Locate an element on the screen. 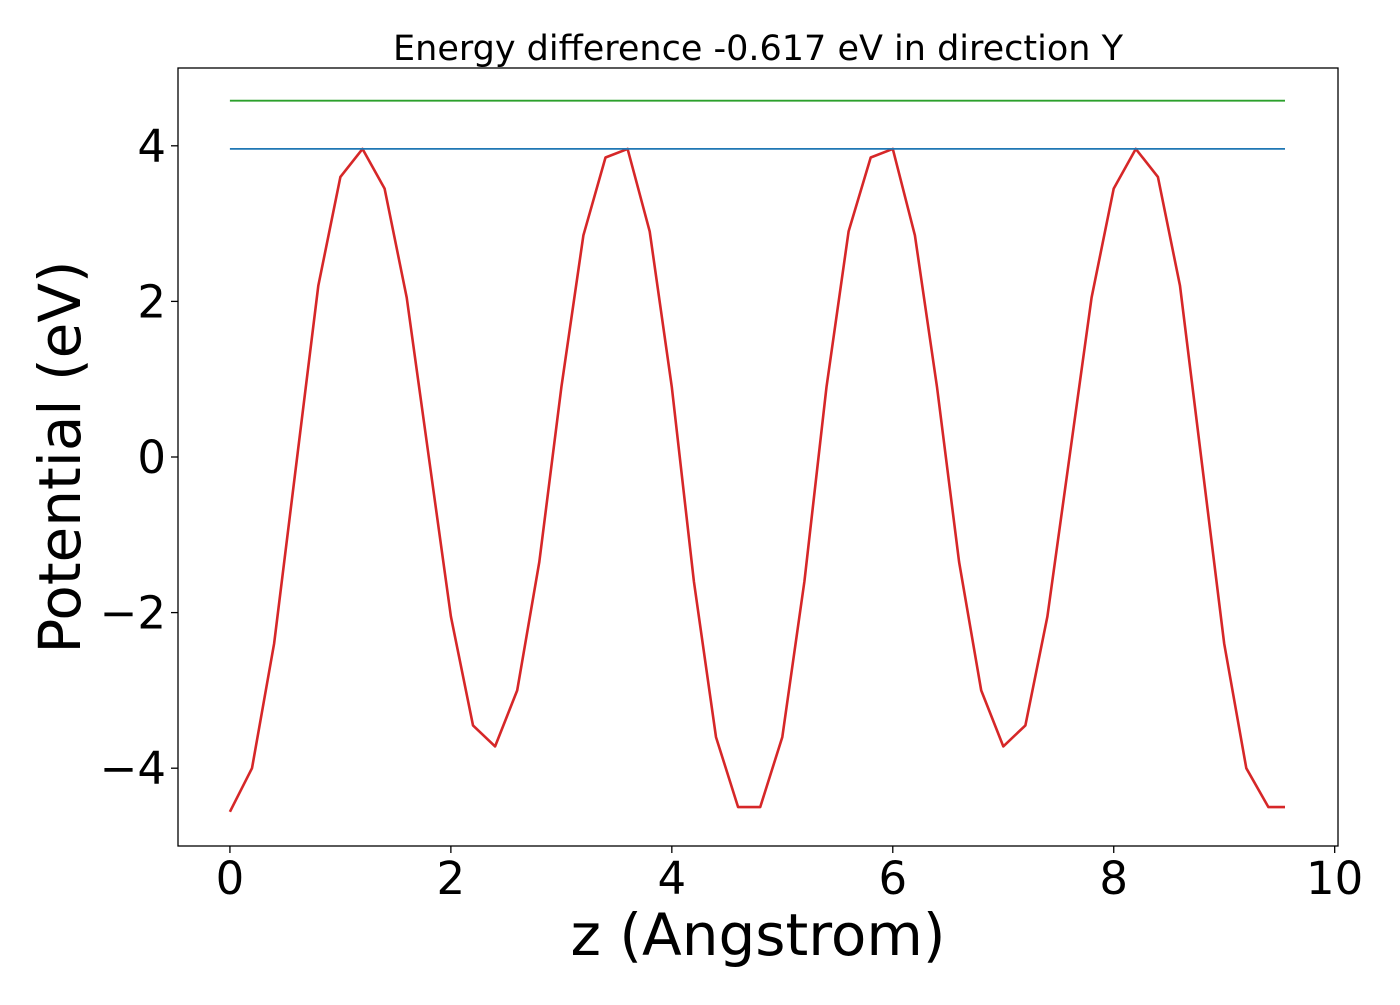 The width and height of the screenshot is (1400, 1005). y-tick-label: 0 is located at coordinates (151, 457).